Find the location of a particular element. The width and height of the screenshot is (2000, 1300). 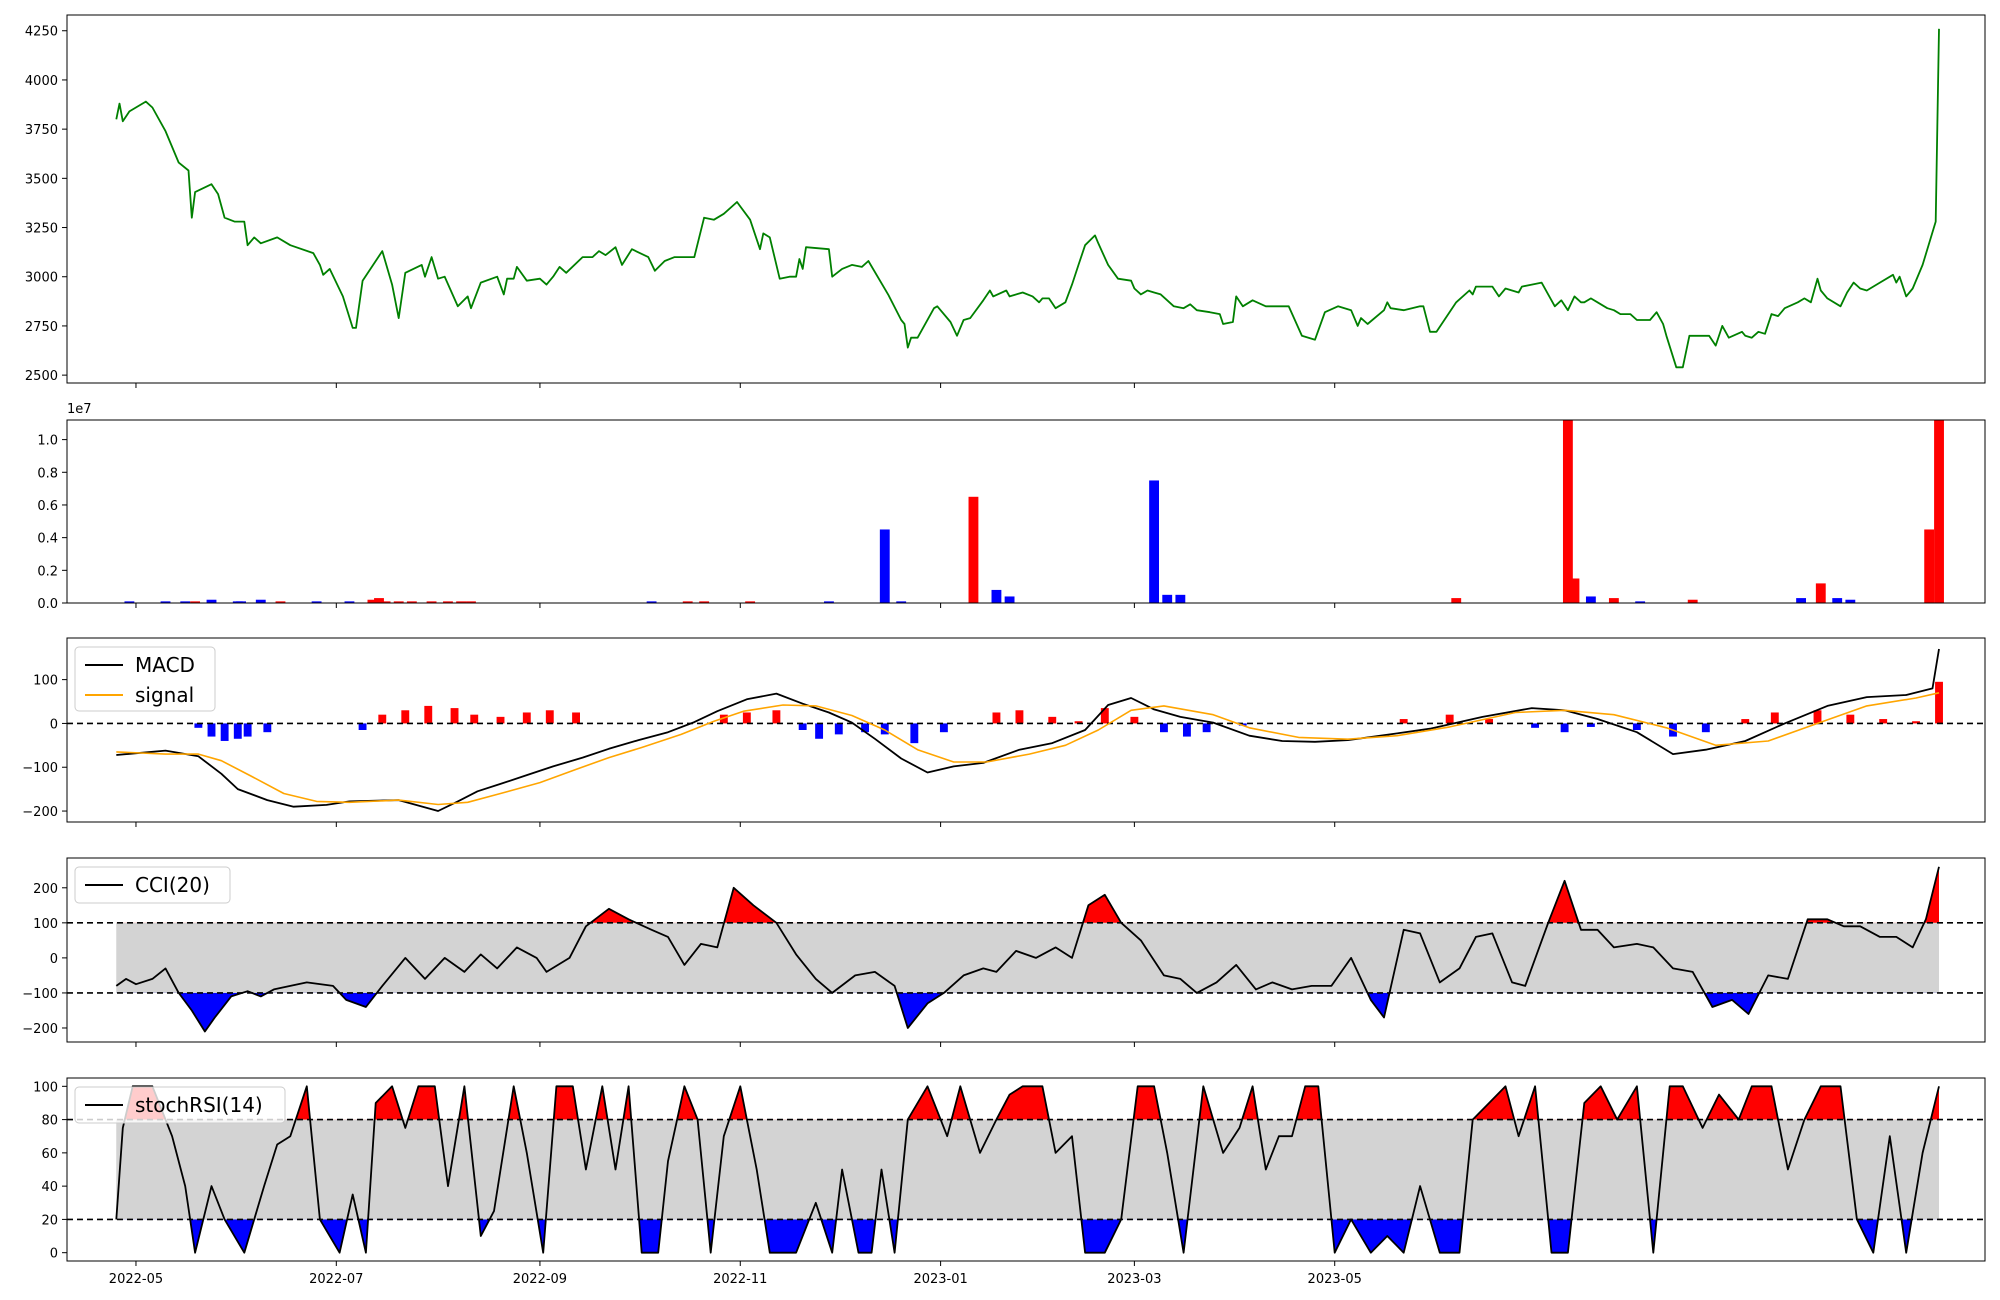

y-tick-label: 20 is located at coordinates (49, 1220).